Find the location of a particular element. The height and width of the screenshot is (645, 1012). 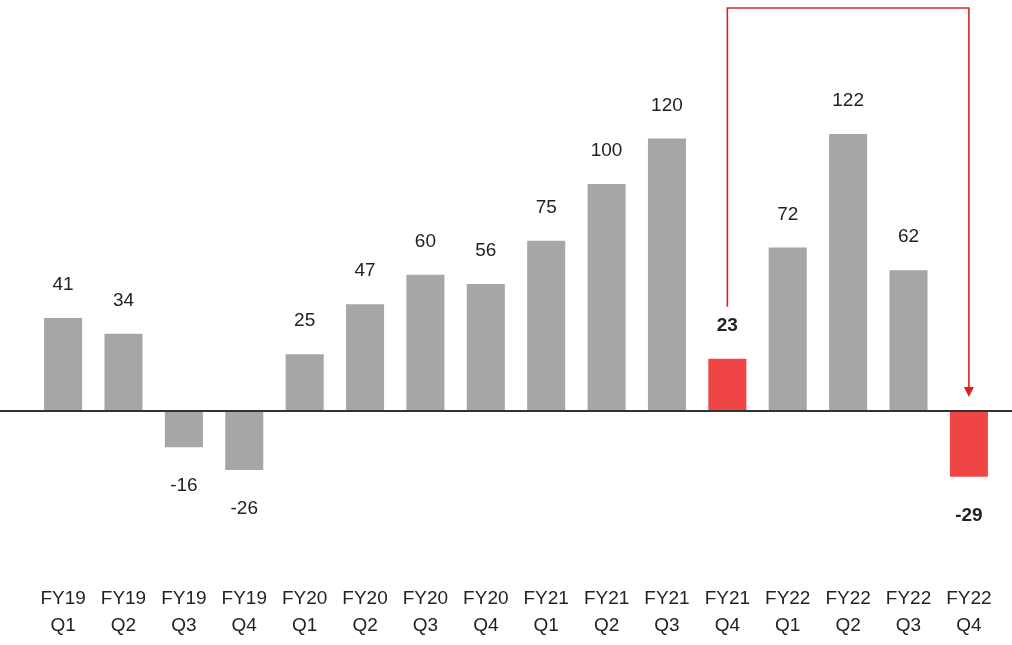

x-tick-label: FY21 Q4 is located at coordinates (727, 611).